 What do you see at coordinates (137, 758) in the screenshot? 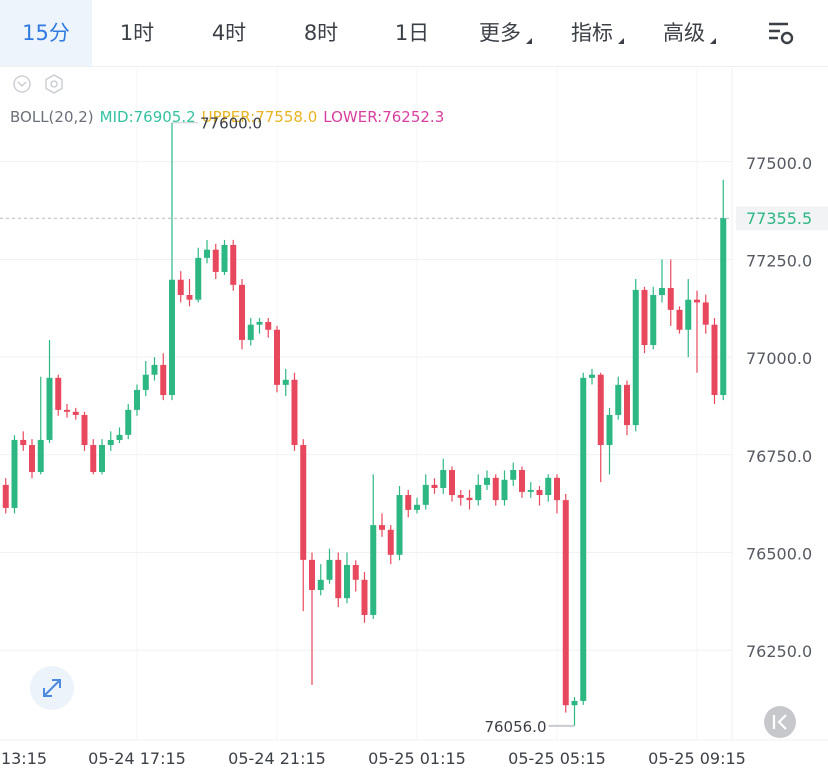
I see `x-tick-label: 05-24 17:15` at bounding box center [137, 758].